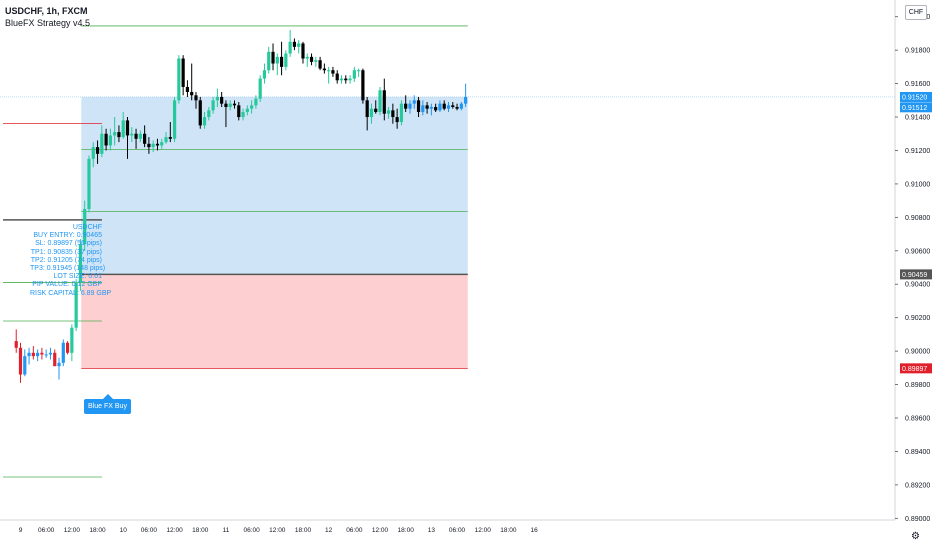 This screenshot has width=932, height=550. I want to click on strategy-name: BlueFX Strategy v4.5, so click(48, 23).